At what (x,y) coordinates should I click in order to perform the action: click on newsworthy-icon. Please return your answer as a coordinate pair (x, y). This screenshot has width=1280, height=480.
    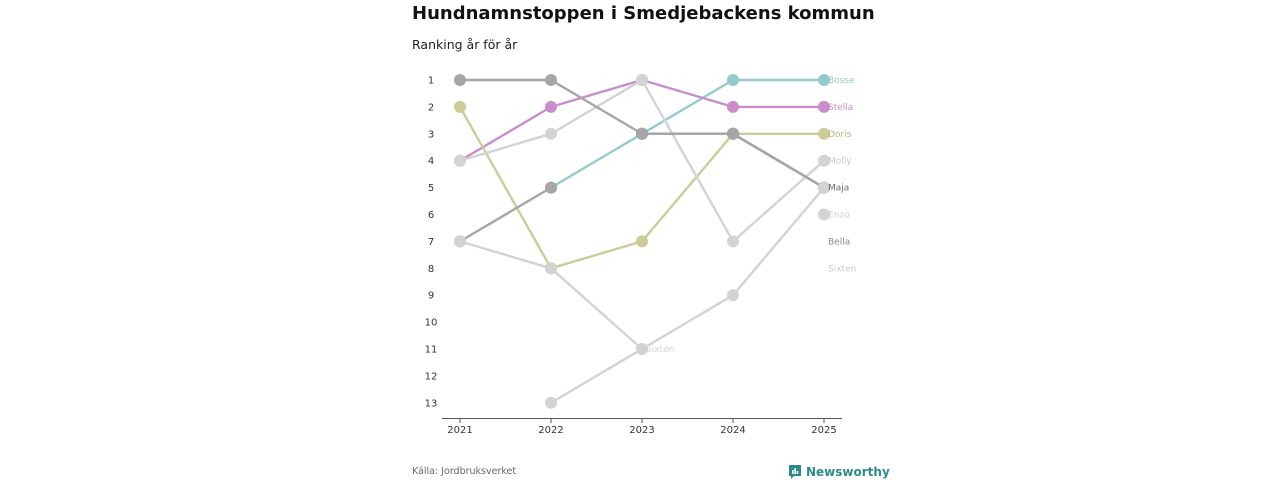
    Looking at the image, I should click on (795, 472).